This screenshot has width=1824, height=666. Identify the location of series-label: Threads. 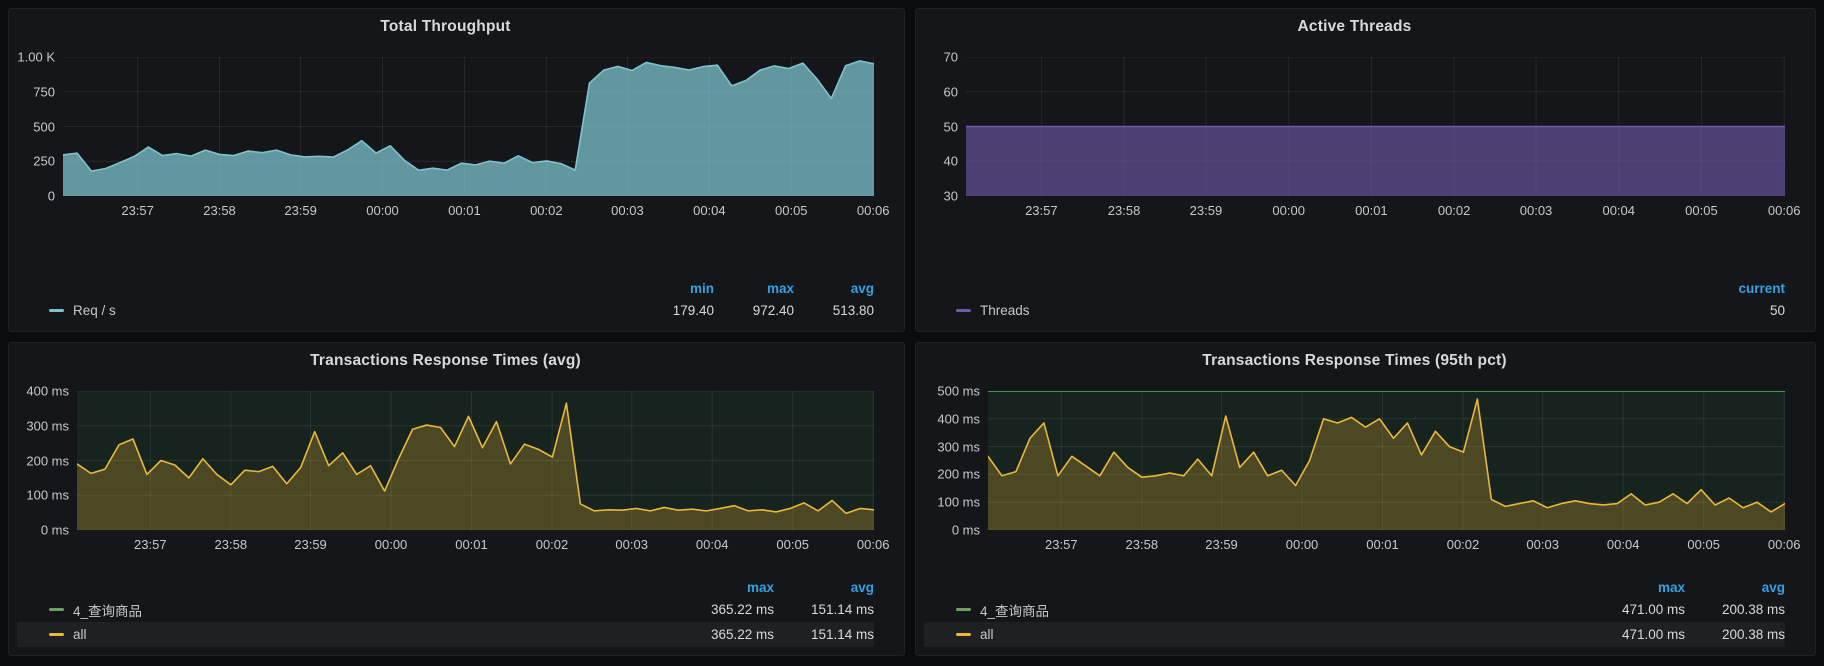
(1005, 310).